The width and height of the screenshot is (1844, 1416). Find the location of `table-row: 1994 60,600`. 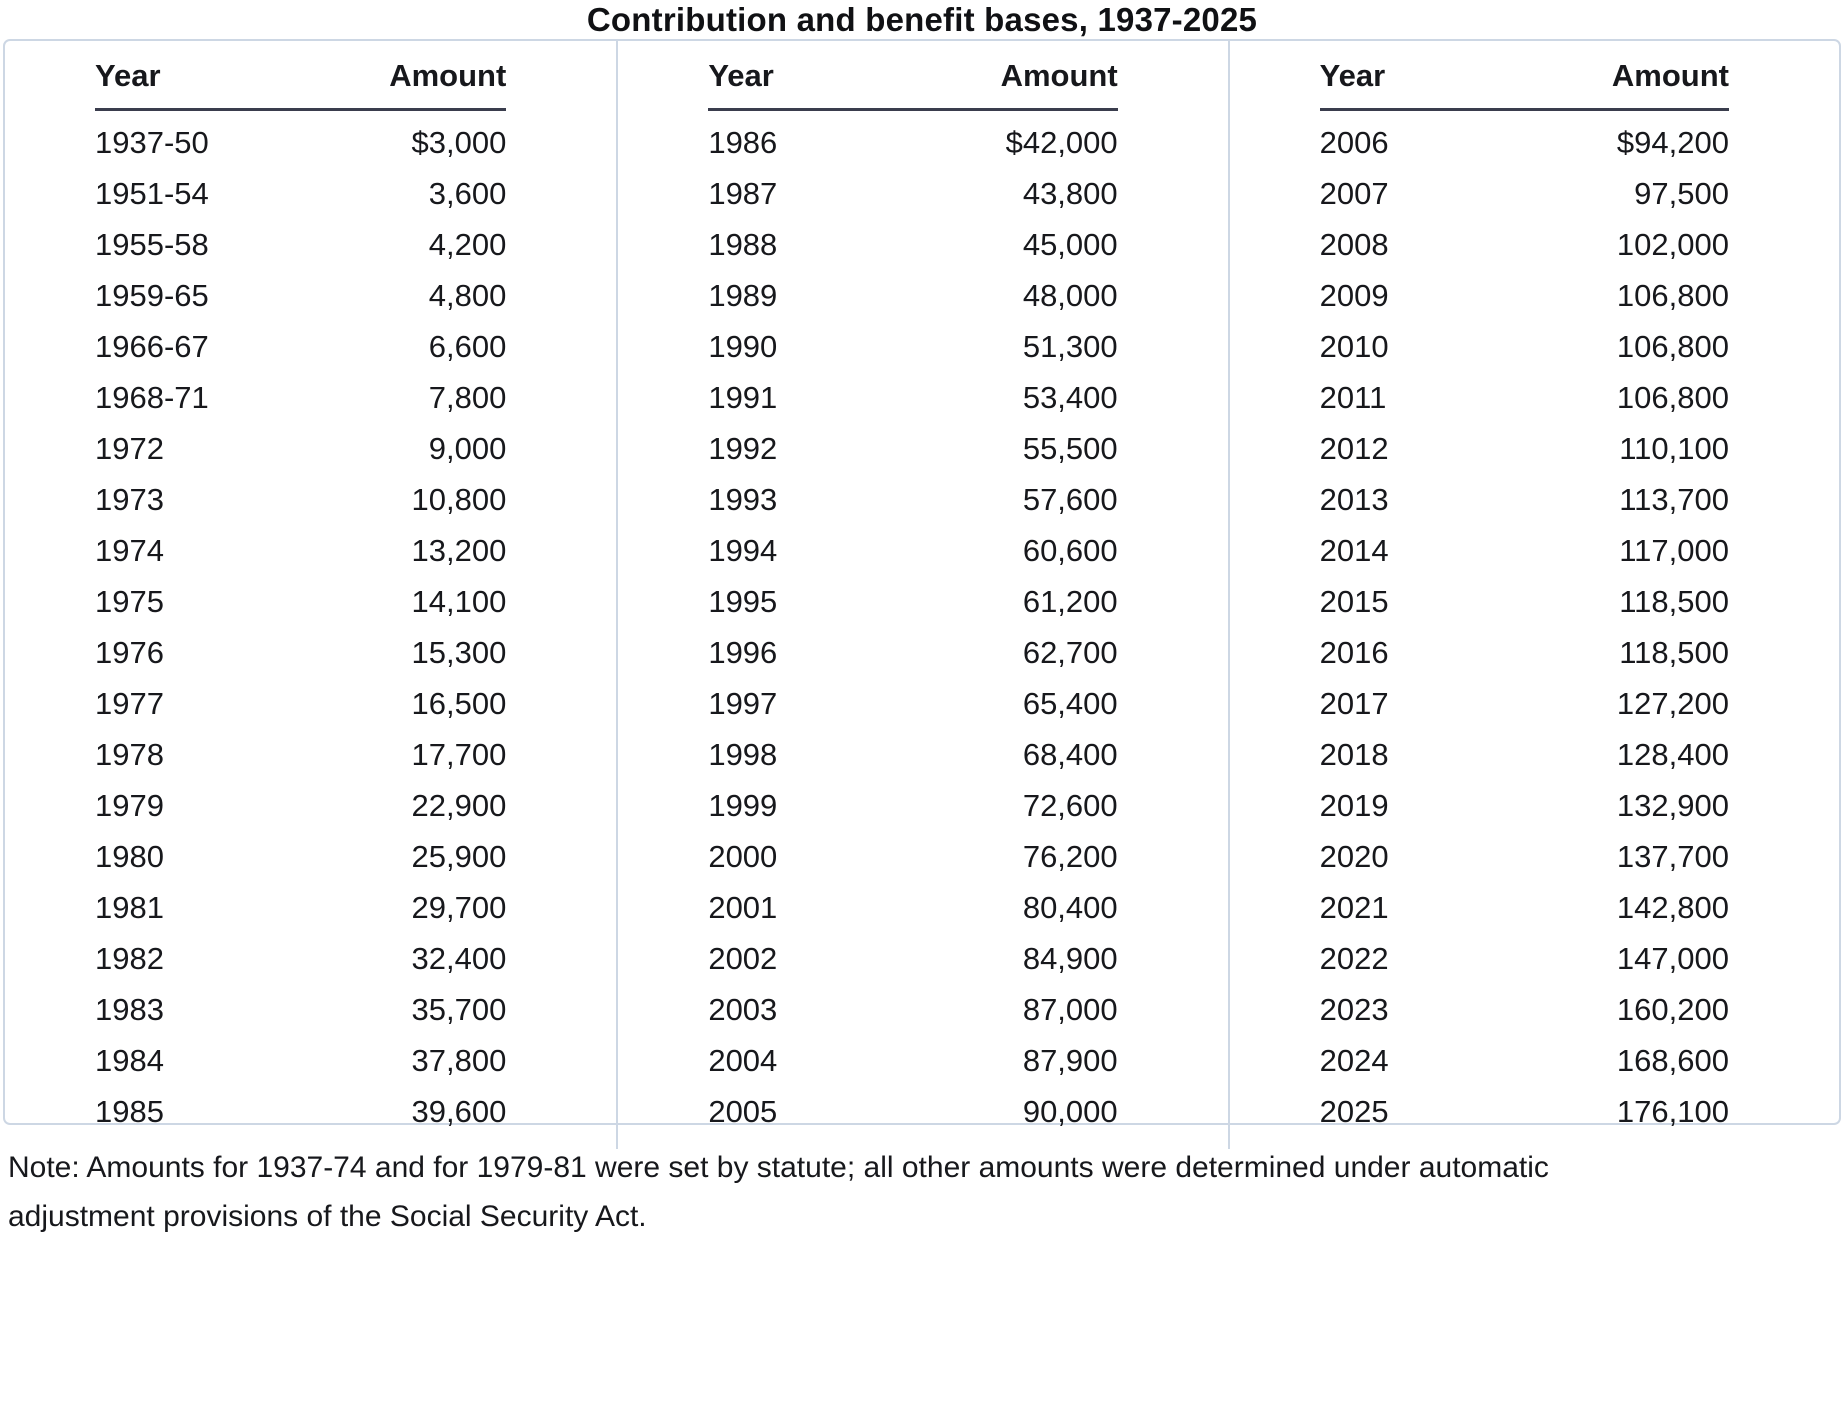

table-row: 1994 60,600 is located at coordinates (912, 550).